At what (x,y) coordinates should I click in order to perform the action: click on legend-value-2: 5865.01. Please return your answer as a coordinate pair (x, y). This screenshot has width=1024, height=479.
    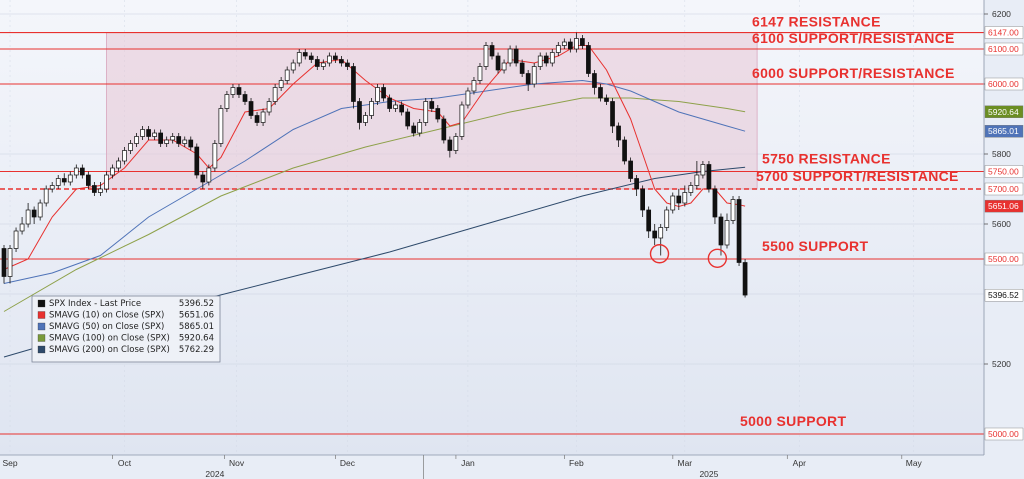
    Looking at the image, I should click on (196, 327).